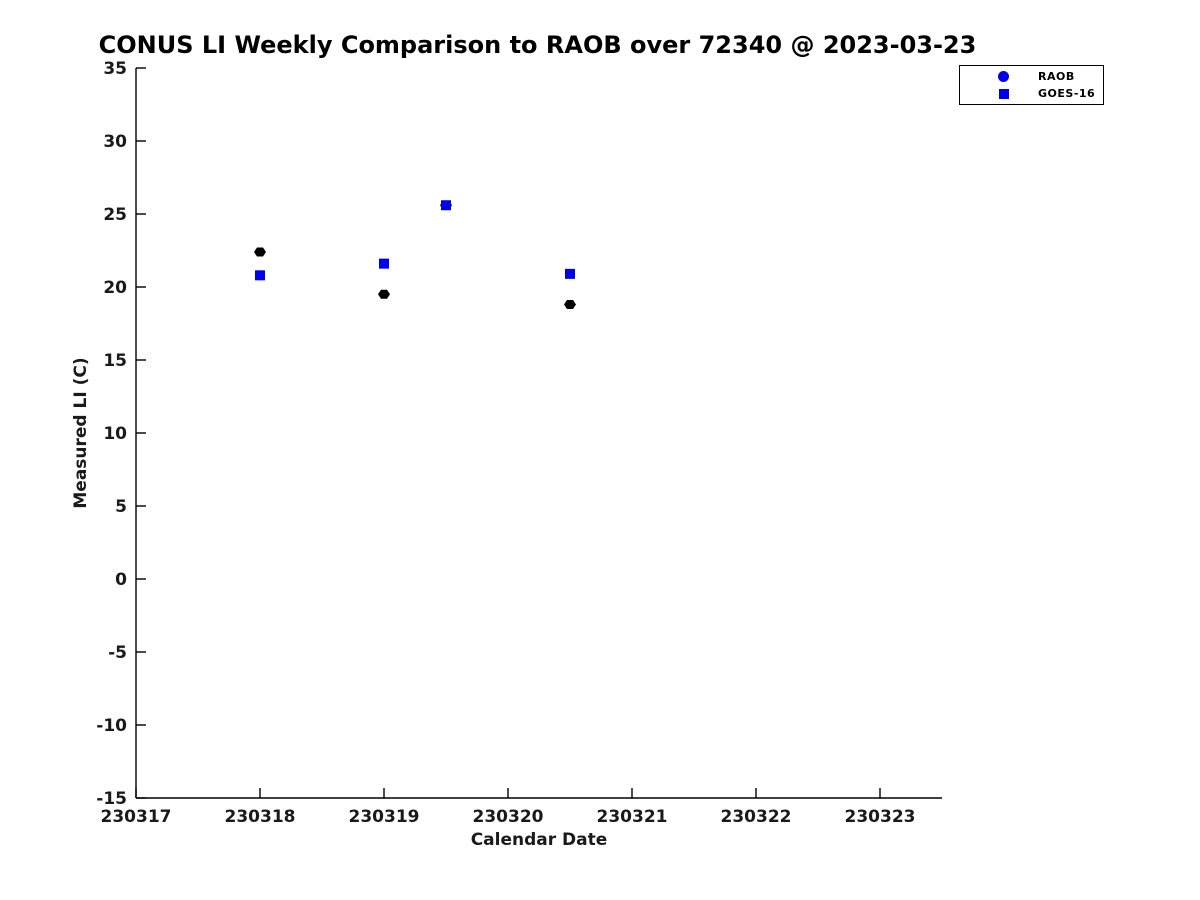 The height and width of the screenshot is (900, 1200). I want to click on x-tick-label: 230317, so click(136, 817).